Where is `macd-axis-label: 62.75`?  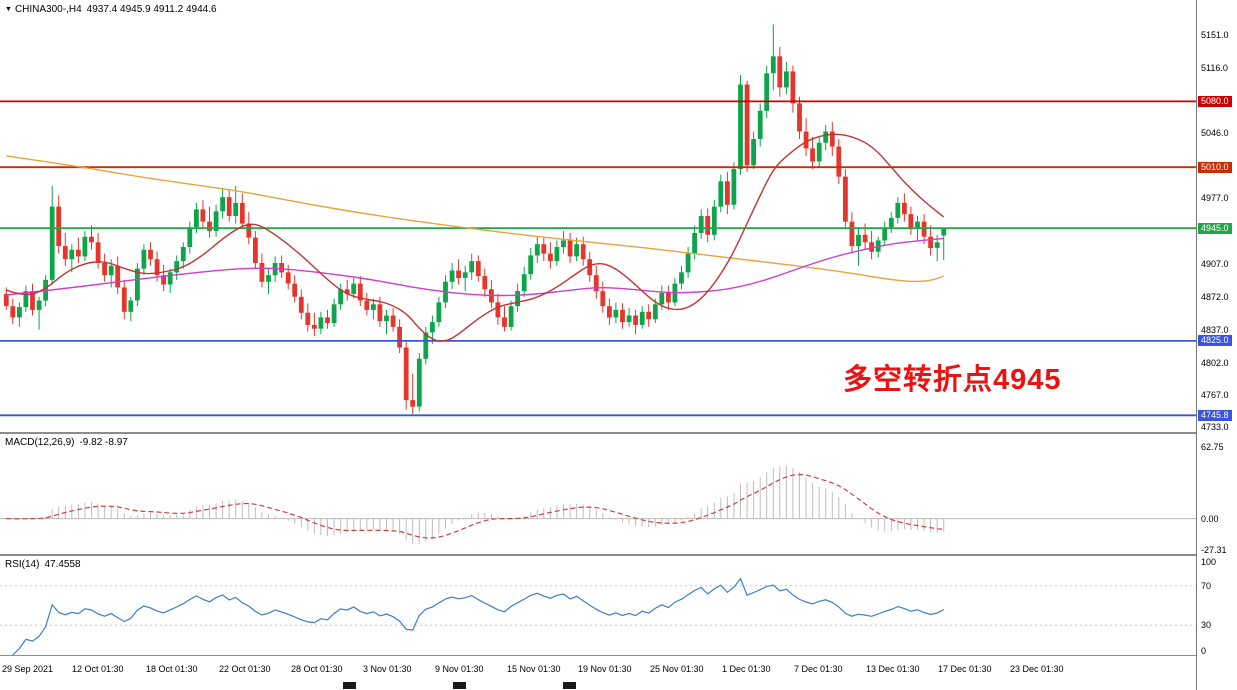 macd-axis-label: 62.75 is located at coordinates (1212, 447).